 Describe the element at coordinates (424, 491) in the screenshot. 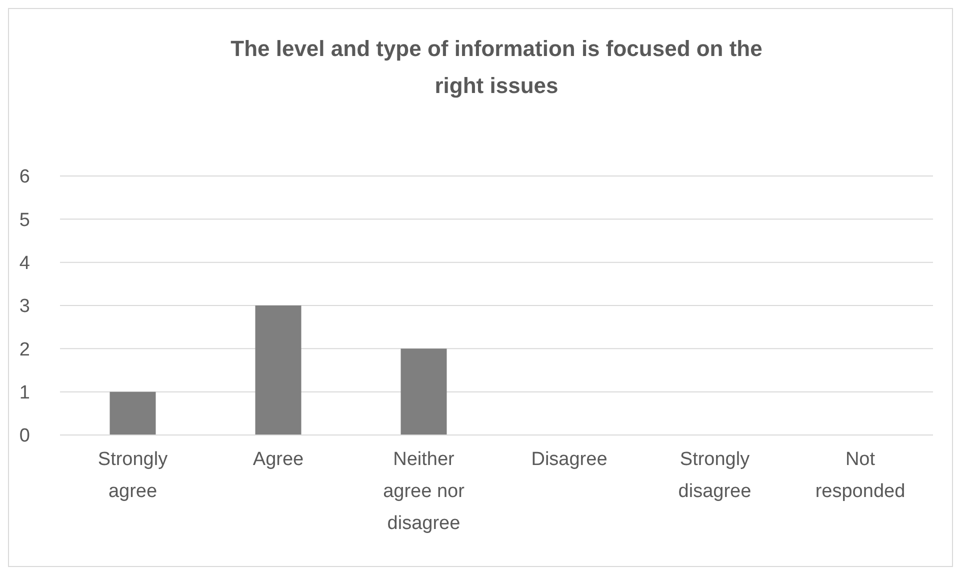

I see `x-tick-label: Neither agree nor disagree` at that location.